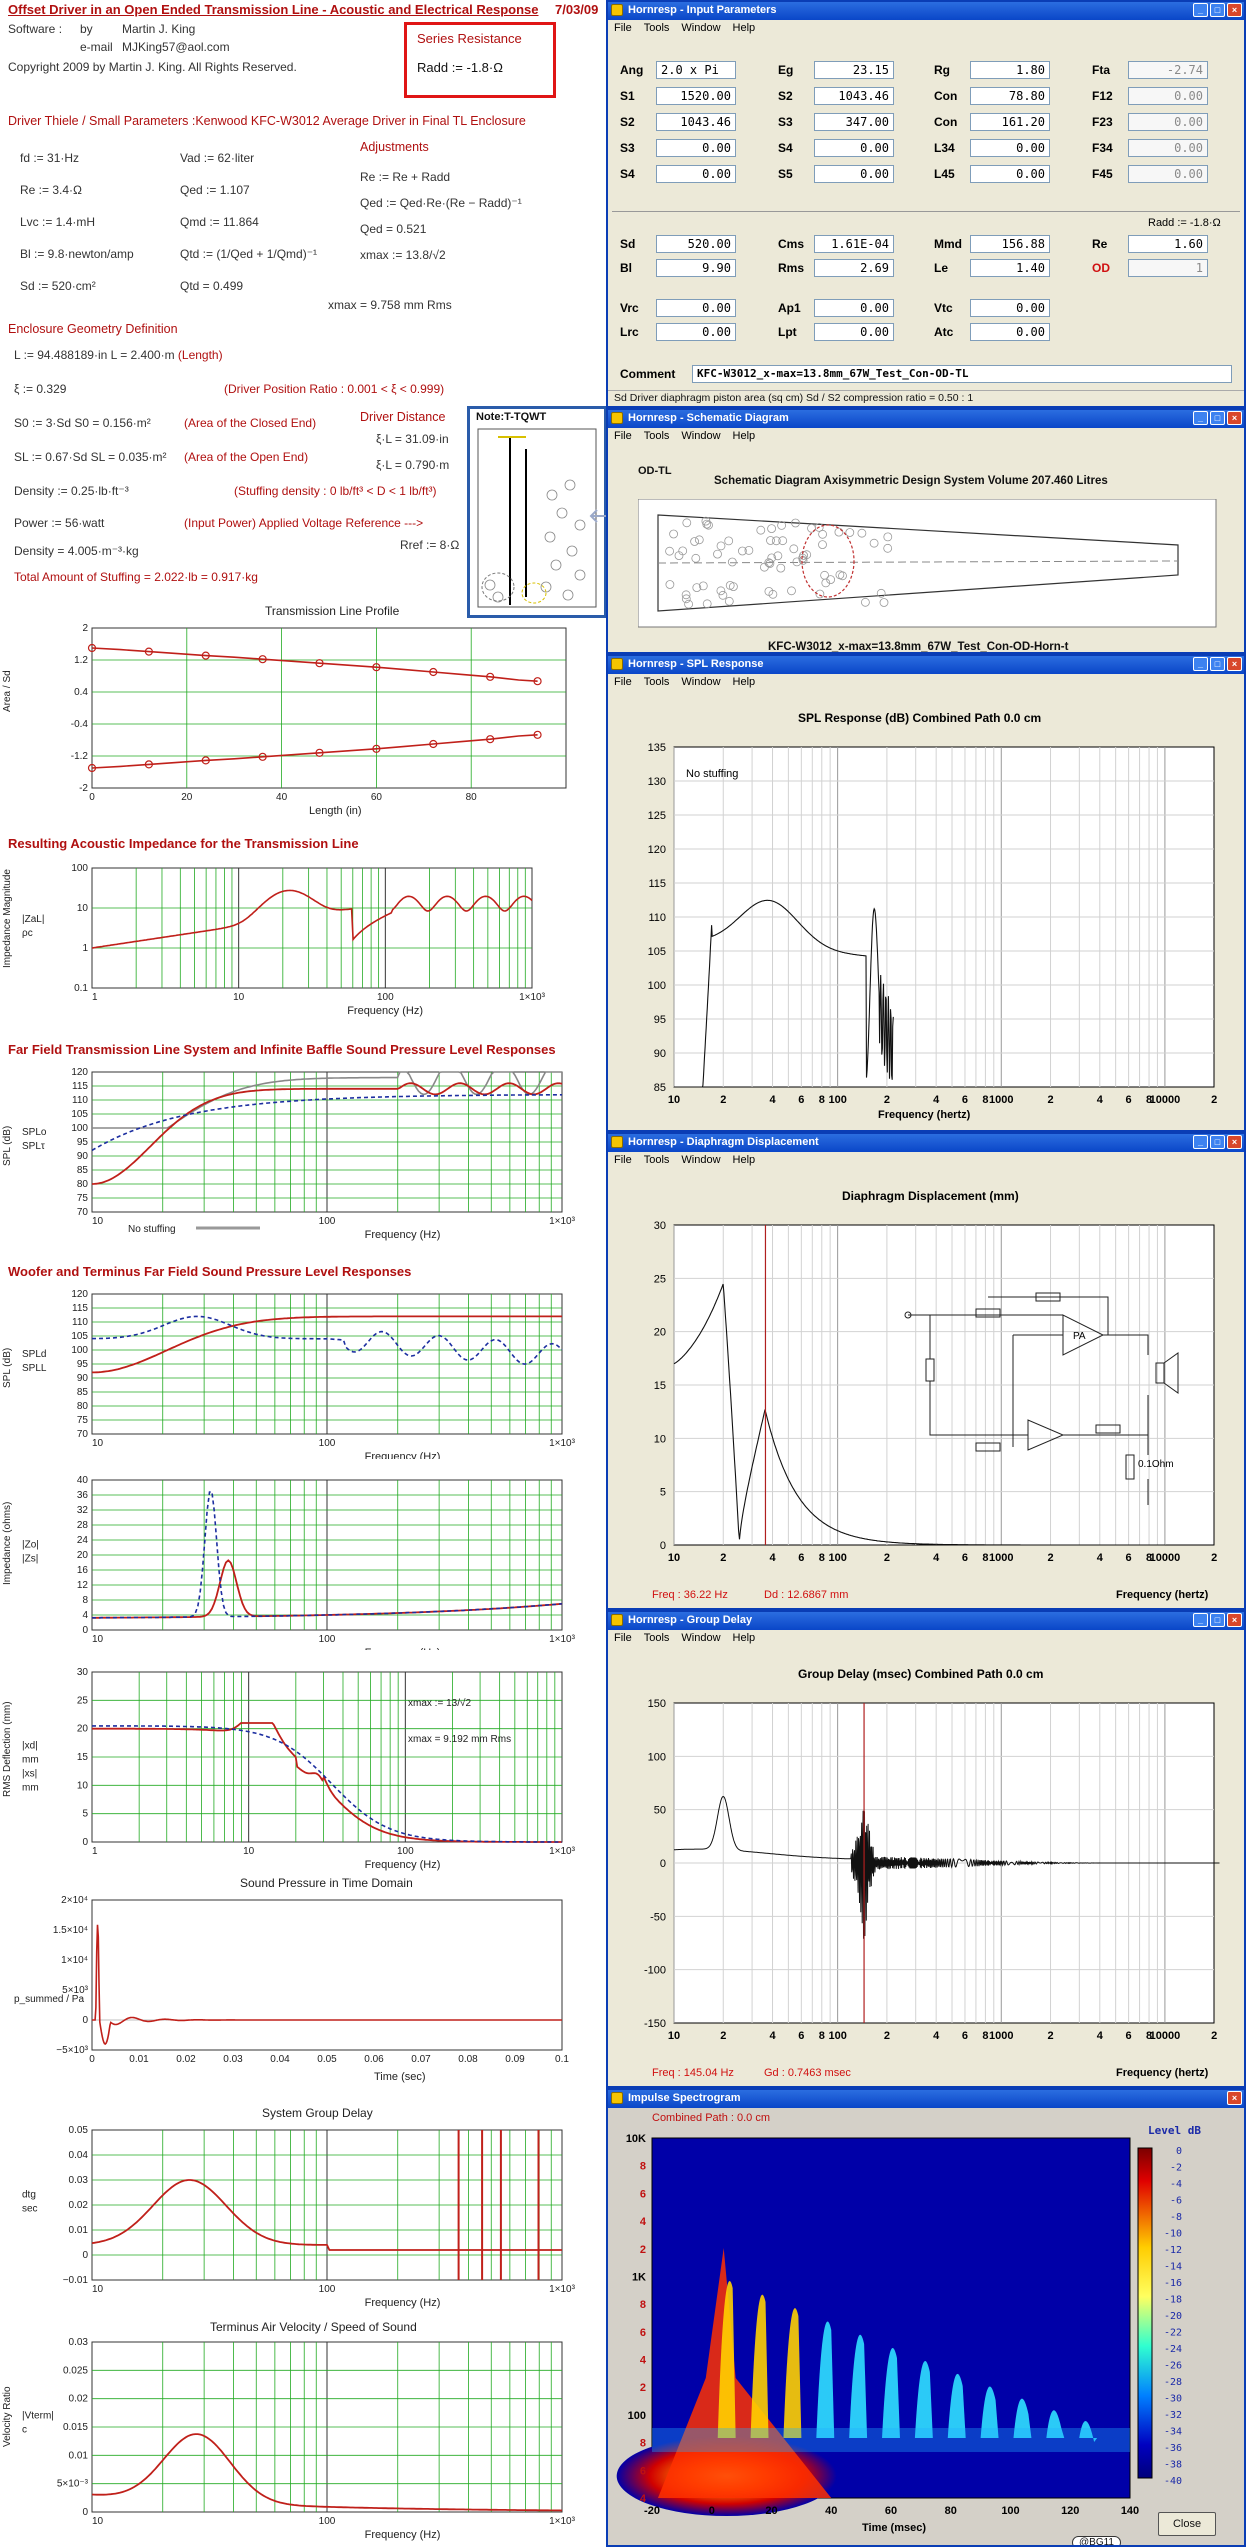  Describe the element at coordinates (926, 1621) in the screenshot. I see `title-bar: Hornresp - Group Delay _ □ ×` at that location.